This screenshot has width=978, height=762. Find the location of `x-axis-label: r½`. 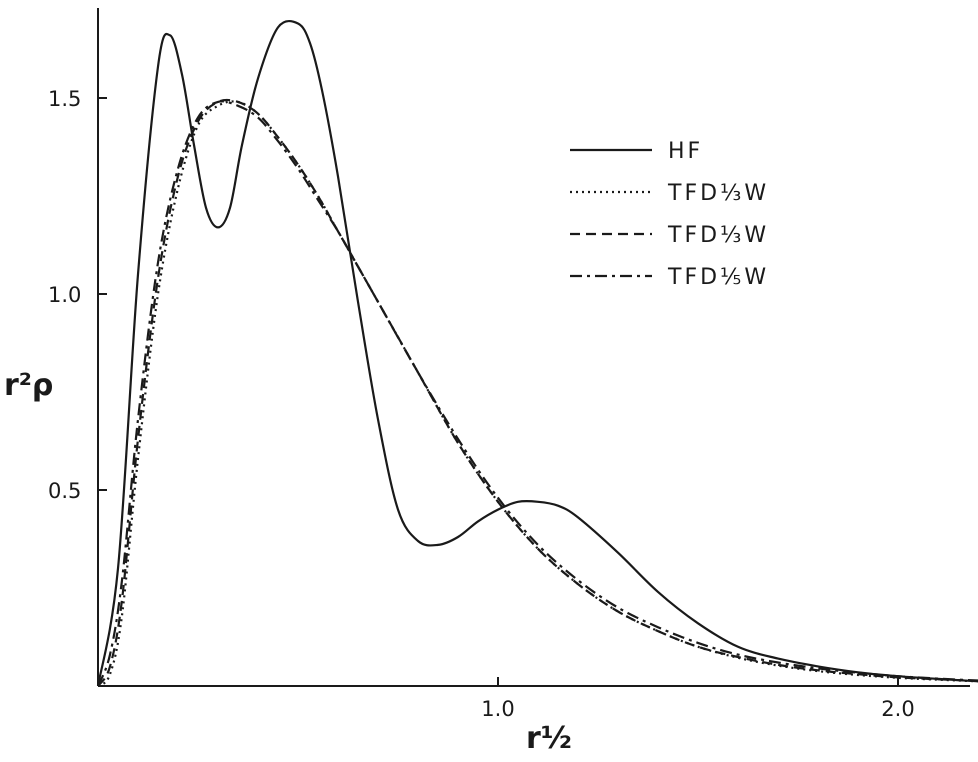

x-axis-label: r½ is located at coordinates (549, 738).